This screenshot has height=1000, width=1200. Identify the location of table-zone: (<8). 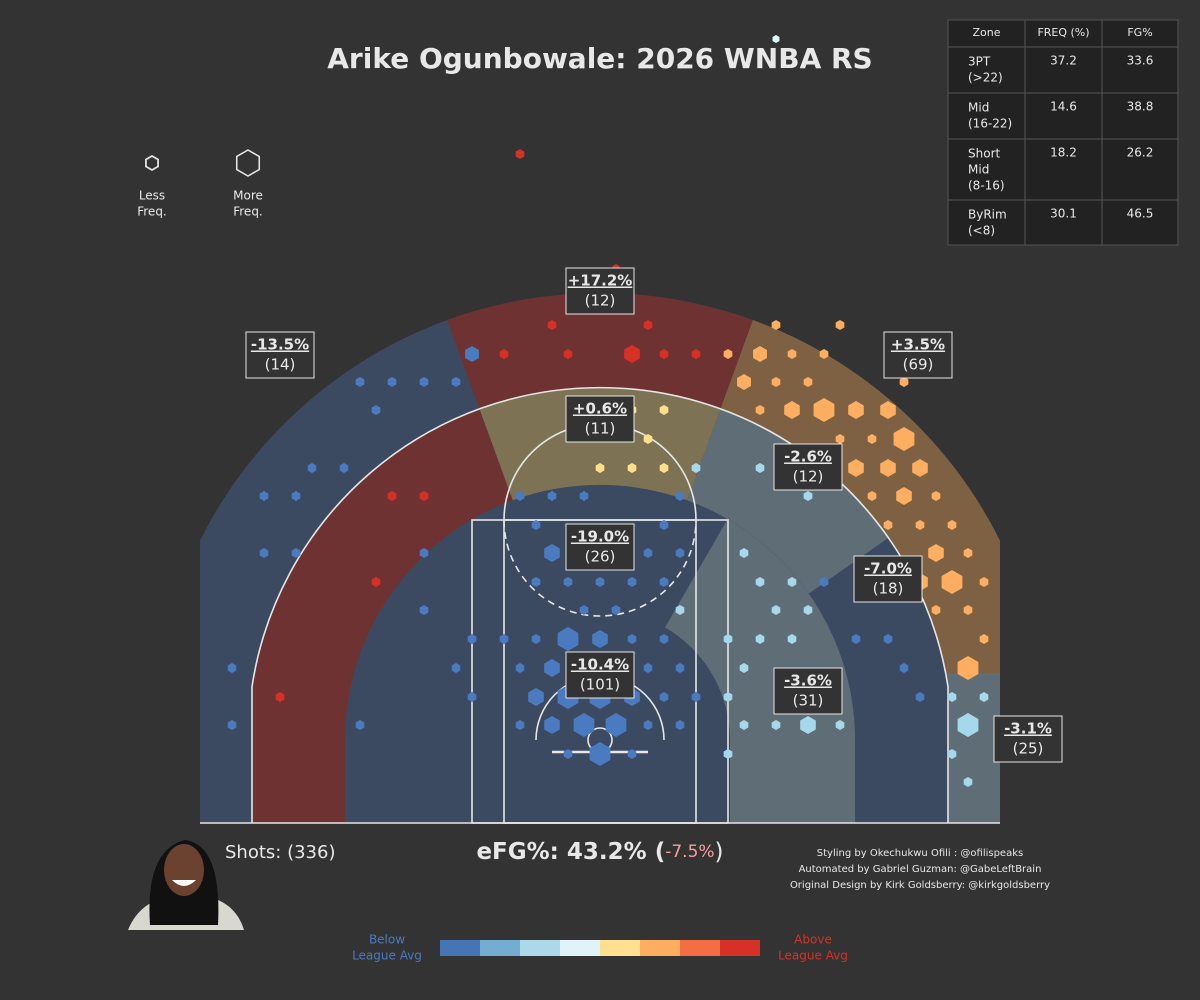
(981, 231).